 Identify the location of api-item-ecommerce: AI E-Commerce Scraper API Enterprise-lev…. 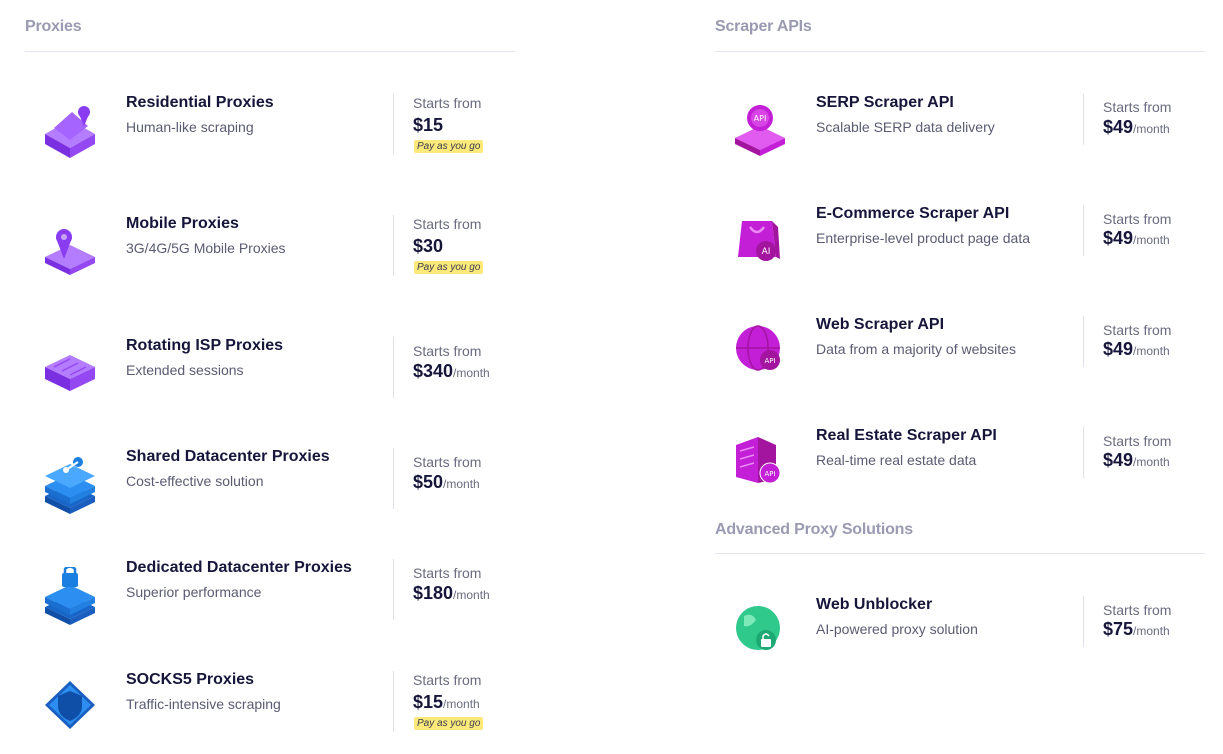
(960, 245).